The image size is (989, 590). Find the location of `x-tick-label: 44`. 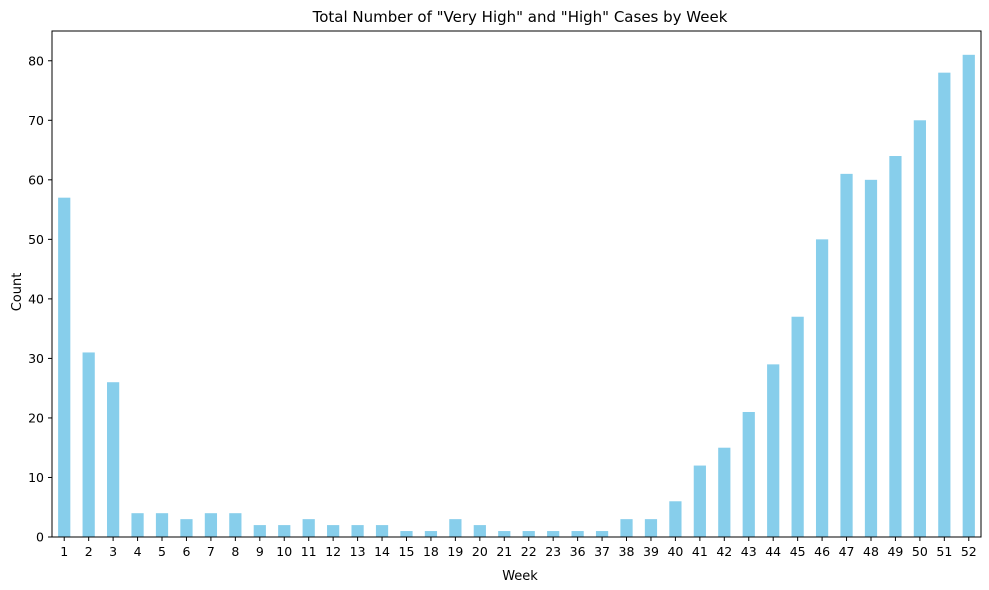

x-tick-label: 44 is located at coordinates (773, 551).